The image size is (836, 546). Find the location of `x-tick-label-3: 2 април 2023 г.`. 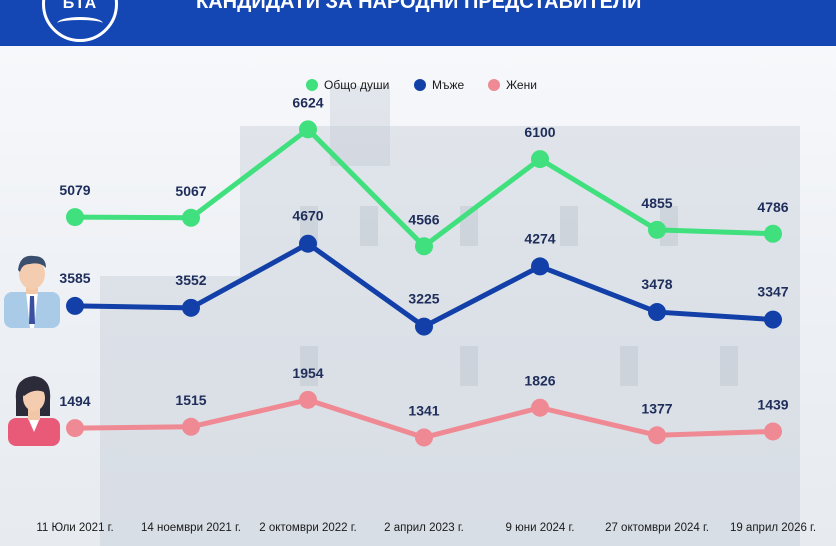

x-tick-label-3: 2 април 2023 г. is located at coordinates (424, 528).